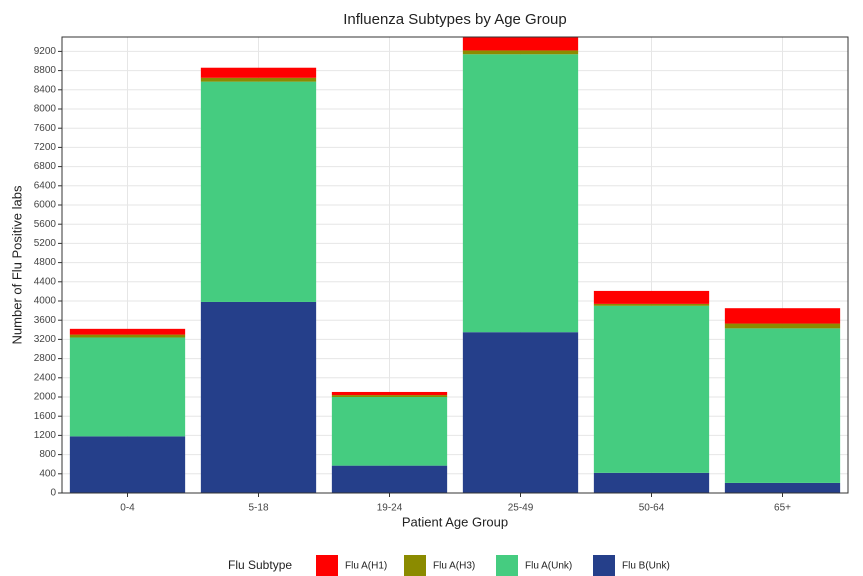 This screenshot has height=576, width=863. What do you see at coordinates (45, 416) in the screenshot?
I see `y-tick-label: 1600` at bounding box center [45, 416].